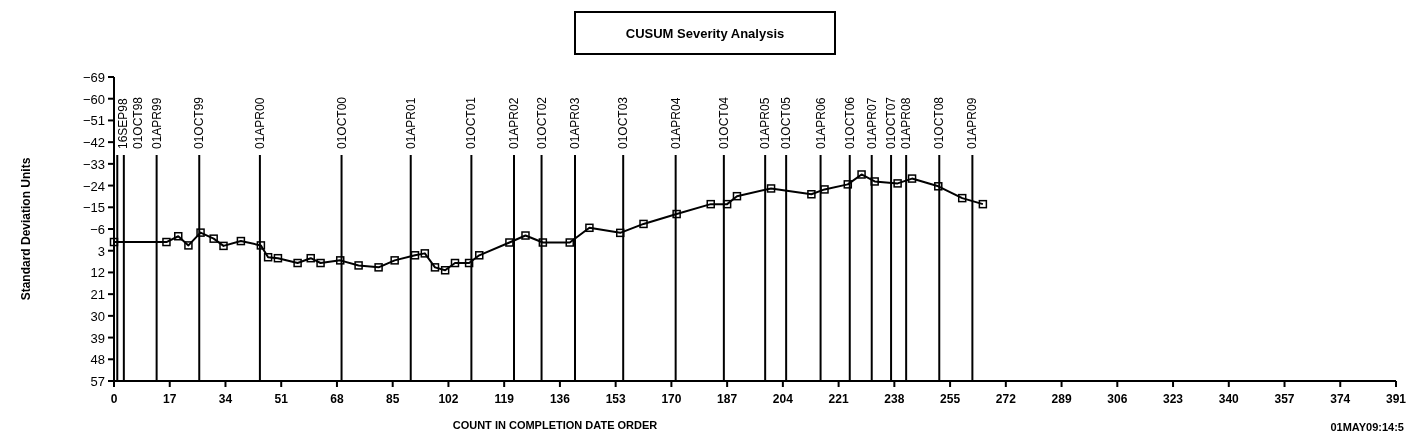 The width and height of the screenshot is (1416, 443). What do you see at coordinates (939, 122) in the screenshot?
I see `ref-line-label: 01OCT08` at bounding box center [939, 122].